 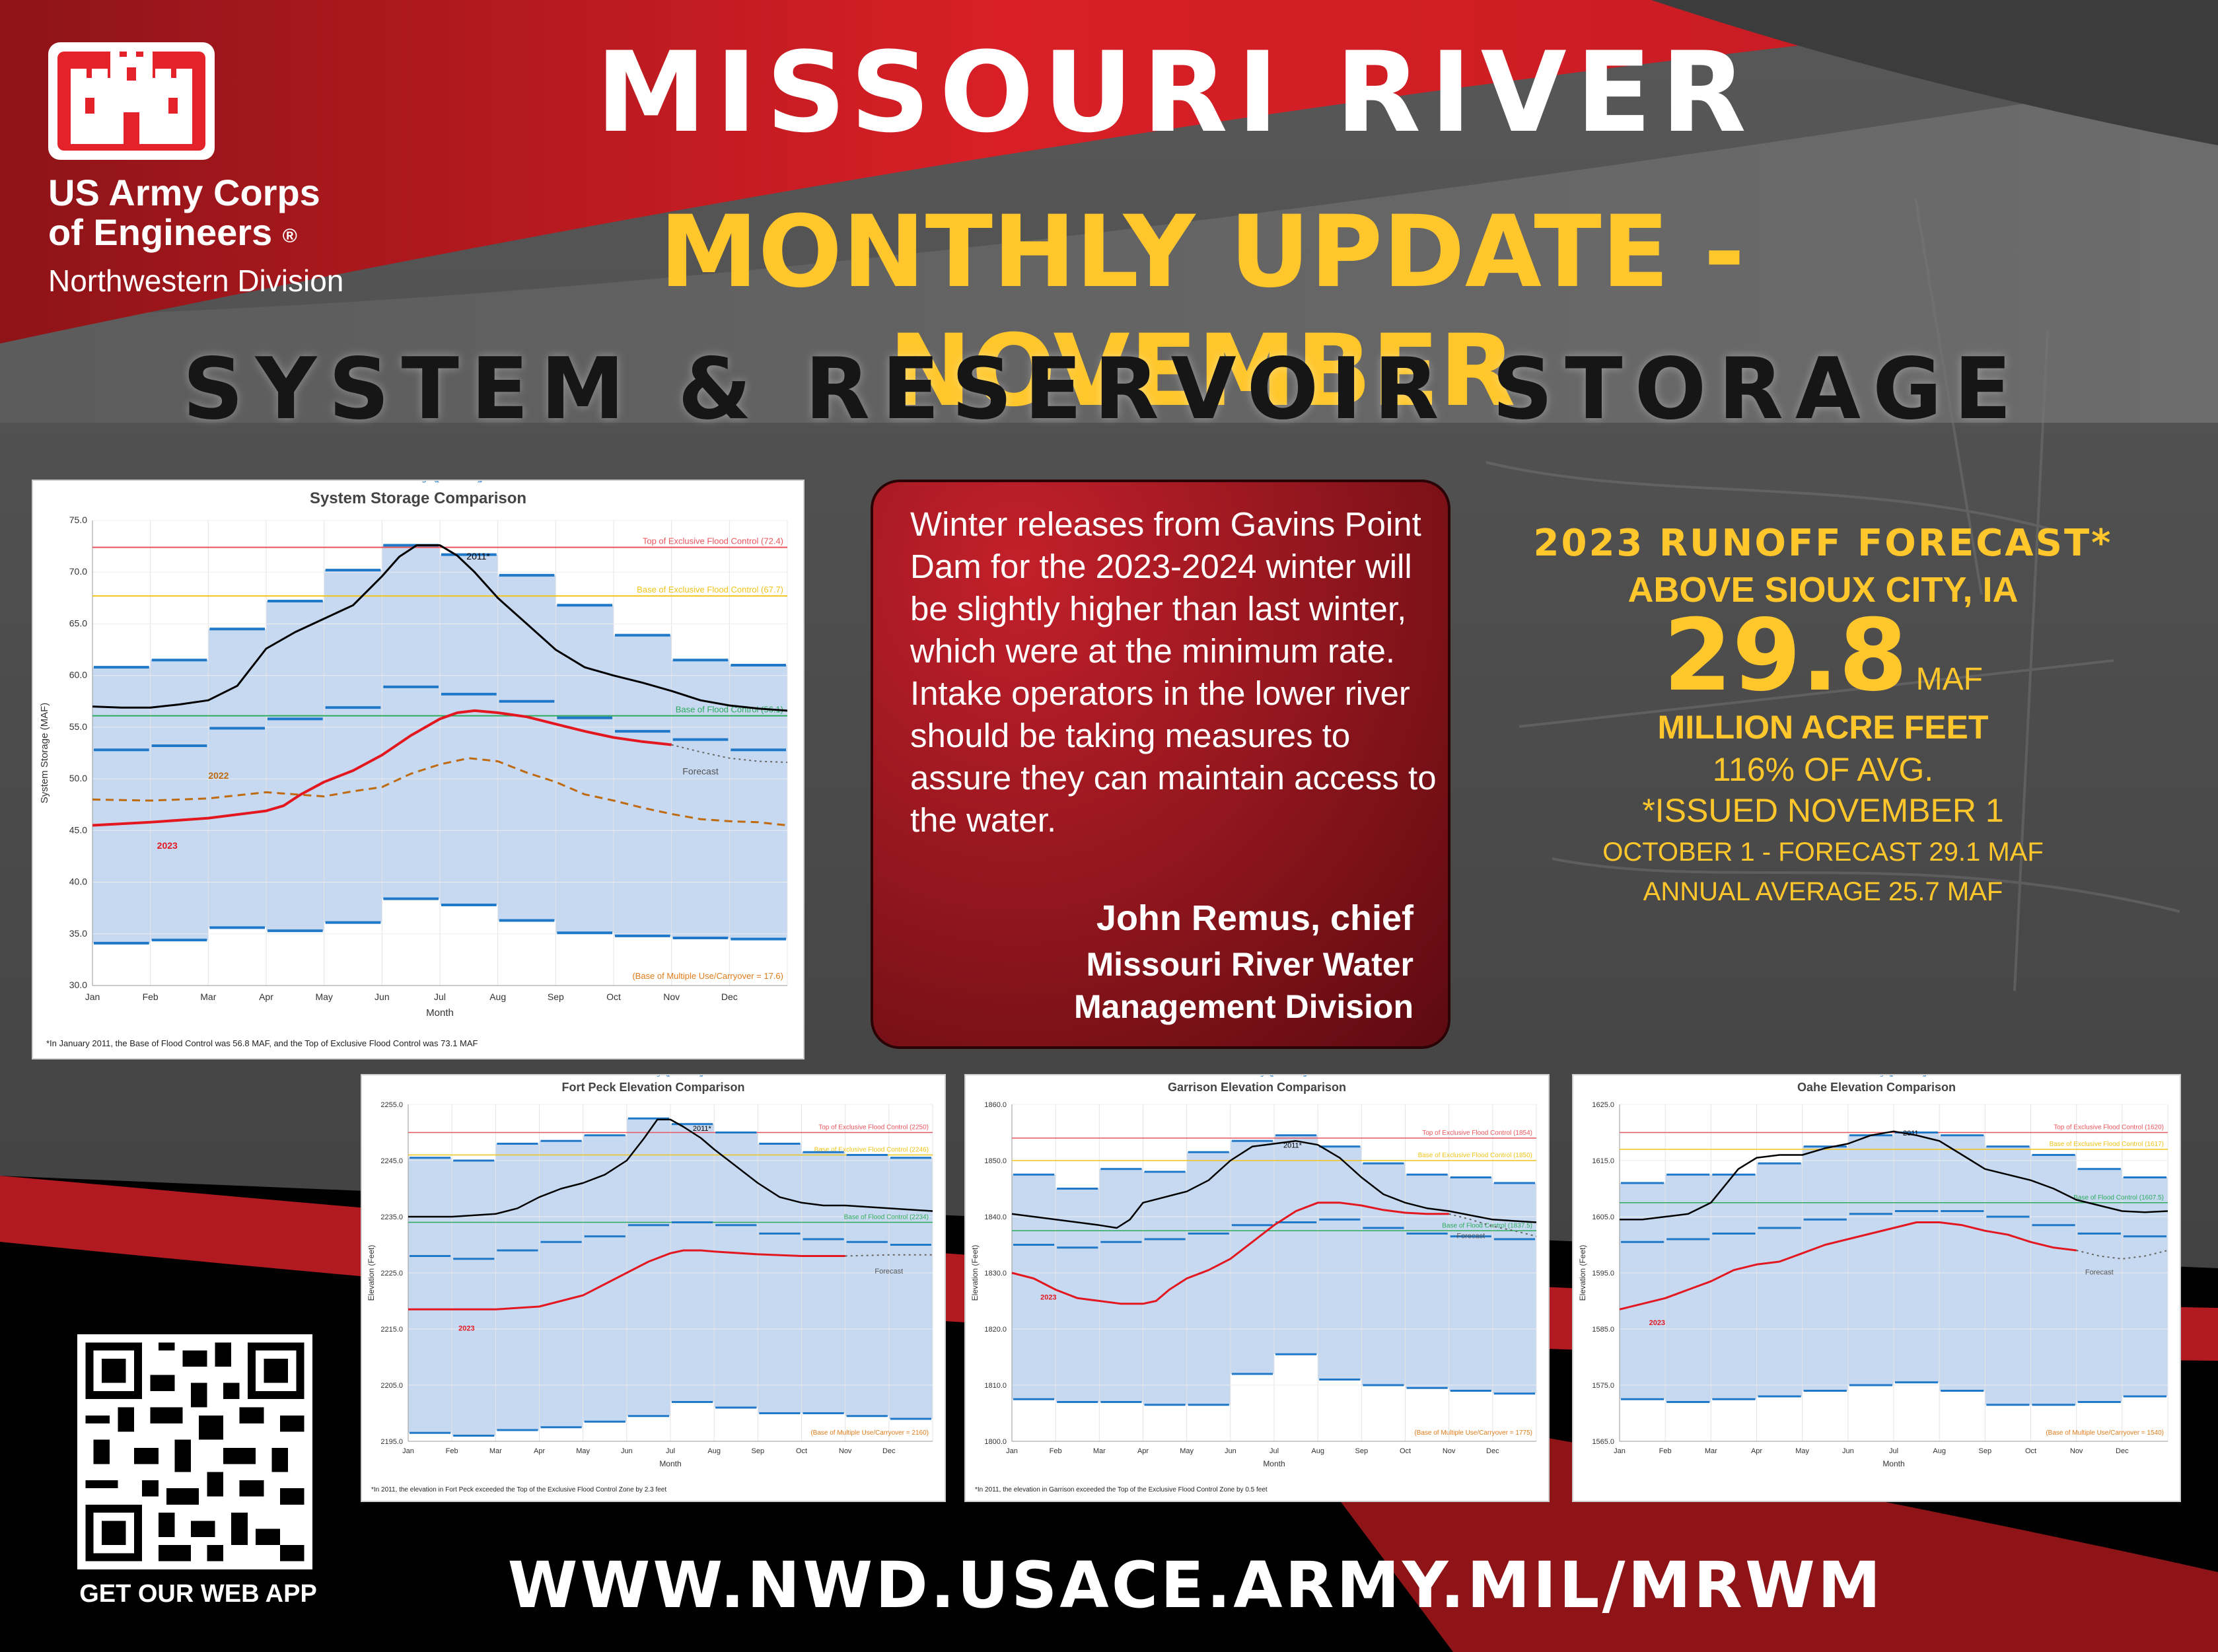 What do you see at coordinates (1603, 1386) in the screenshot?
I see `y-tick-label: 1575.0` at bounding box center [1603, 1386].